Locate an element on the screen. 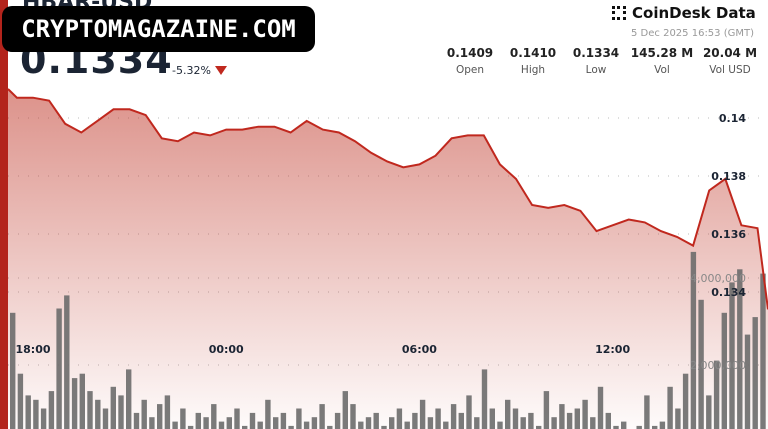 This screenshot has width=768, height=429. time-tick-label: 06:00 is located at coordinates (419, 349).